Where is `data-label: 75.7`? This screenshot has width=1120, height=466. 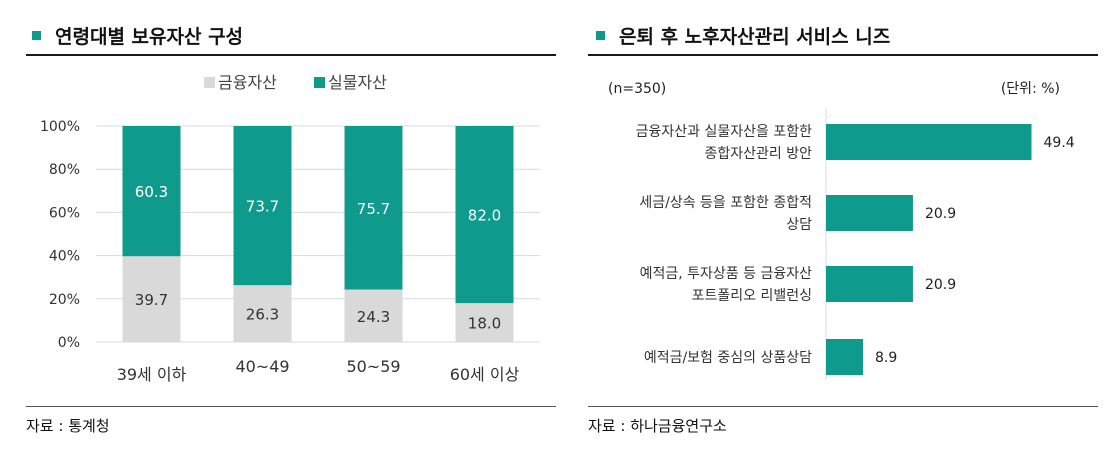
data-label: 75.7 is located at coordinates (373, 209).